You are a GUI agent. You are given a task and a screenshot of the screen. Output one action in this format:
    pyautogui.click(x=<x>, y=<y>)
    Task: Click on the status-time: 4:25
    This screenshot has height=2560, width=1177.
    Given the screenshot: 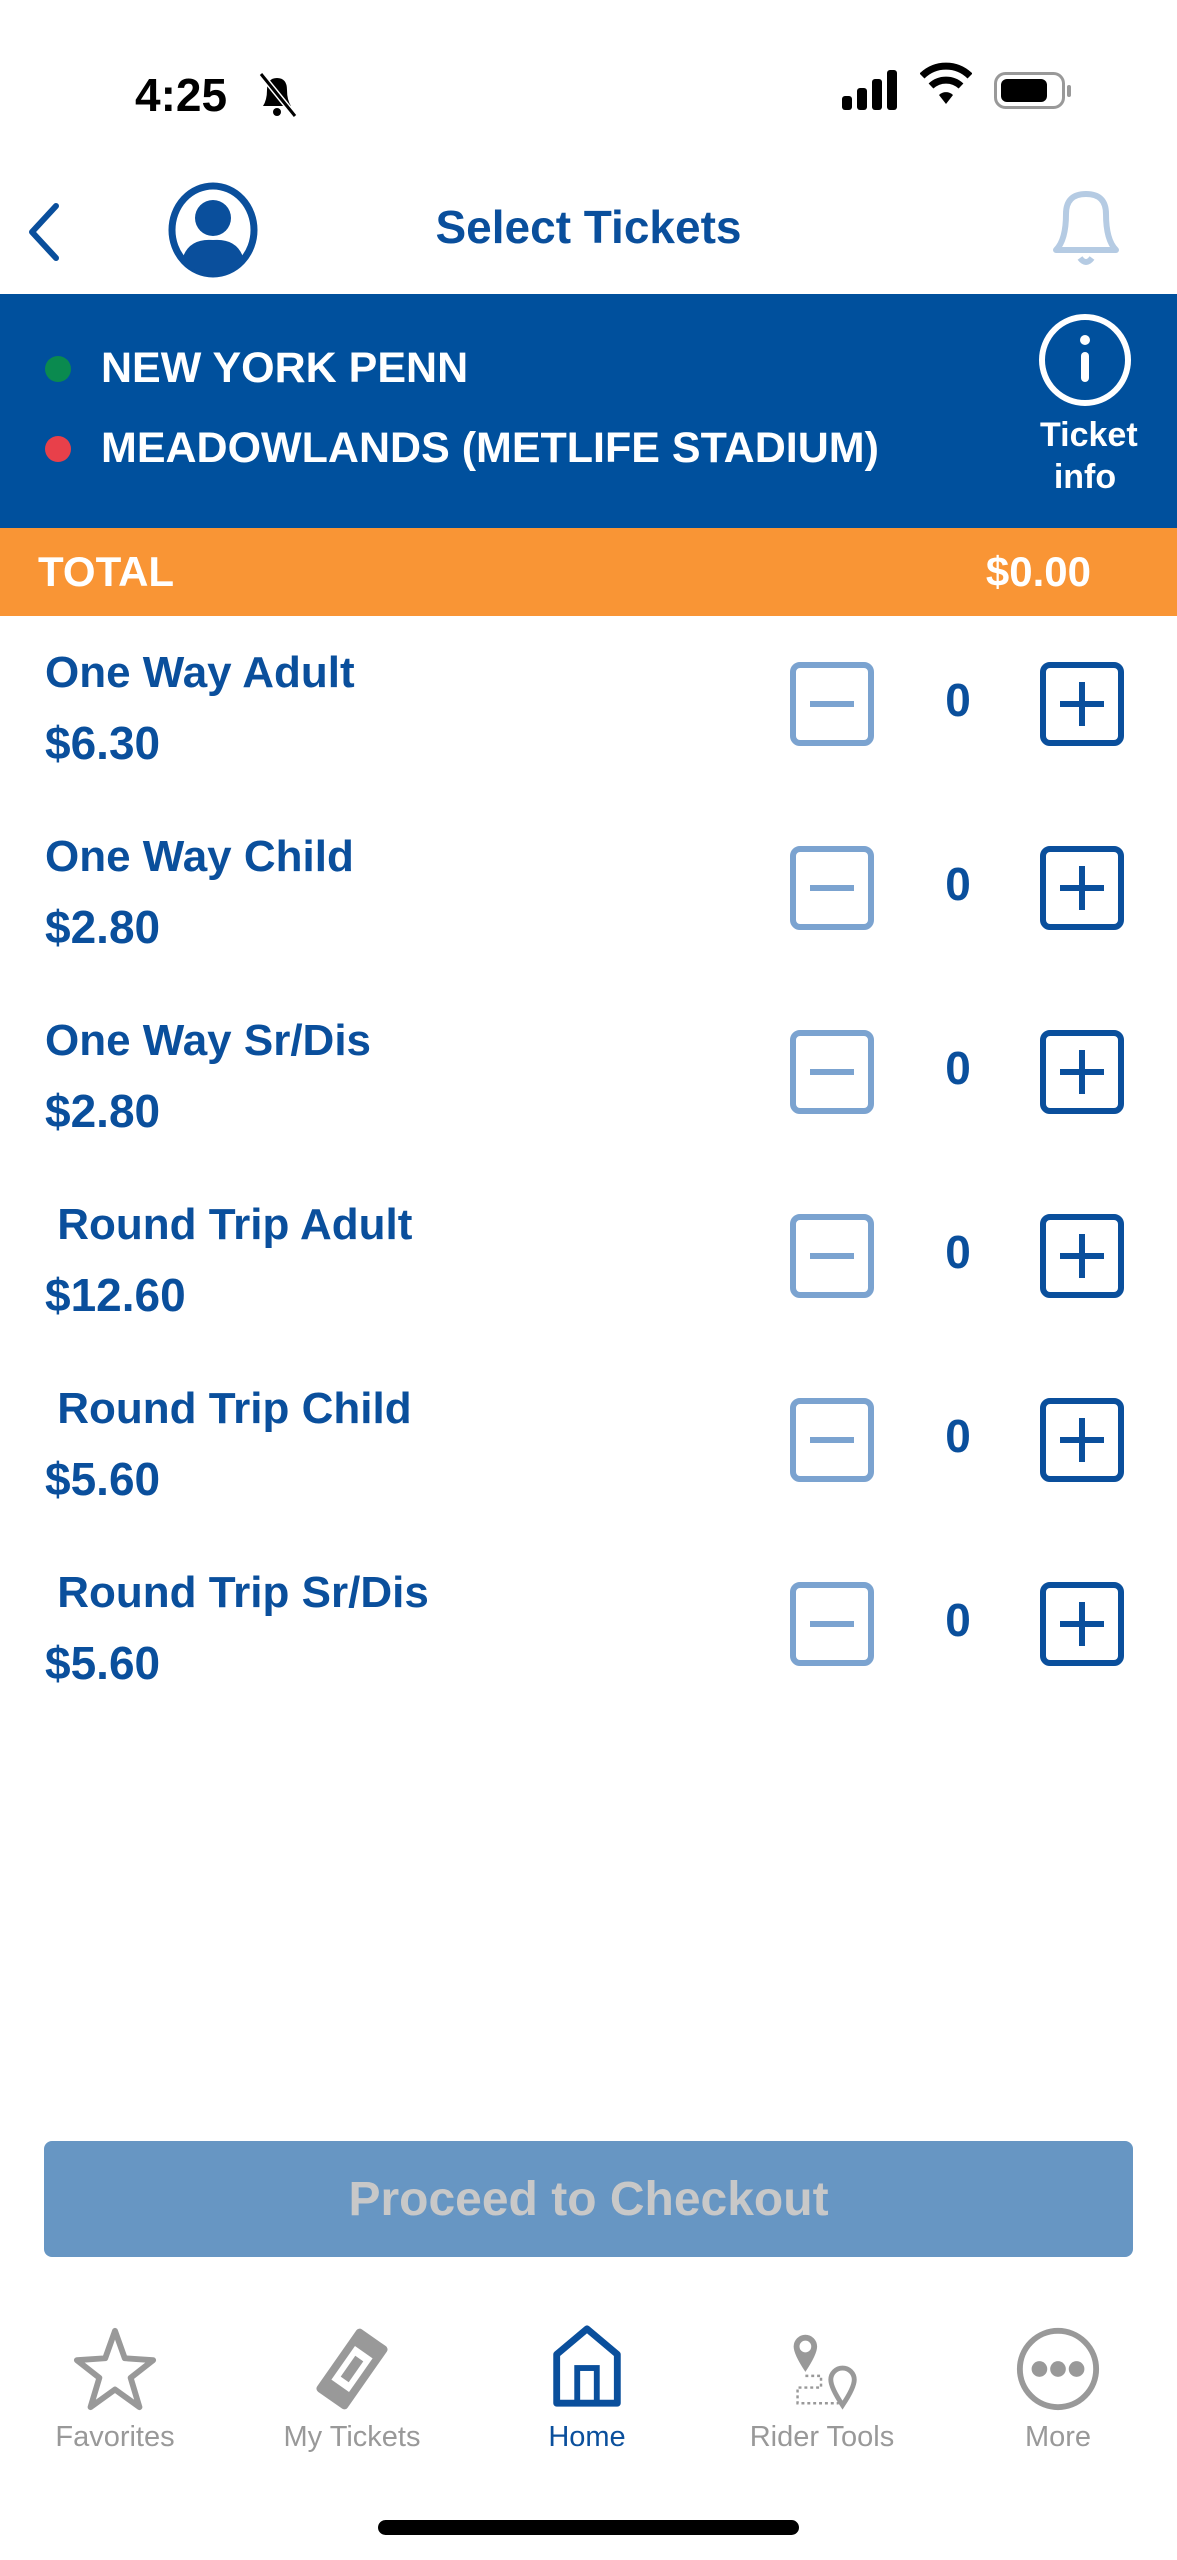 What is the action you would take?
    pyautogui.click(x=181, y=95)
    